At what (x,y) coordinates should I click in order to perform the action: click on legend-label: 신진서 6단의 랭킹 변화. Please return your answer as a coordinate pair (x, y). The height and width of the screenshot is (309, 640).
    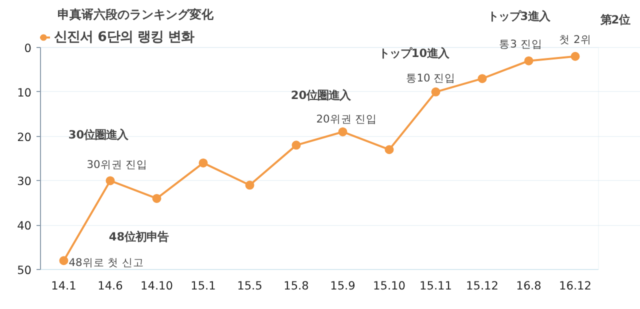
    Looking at the image, I should click on (124, 37).